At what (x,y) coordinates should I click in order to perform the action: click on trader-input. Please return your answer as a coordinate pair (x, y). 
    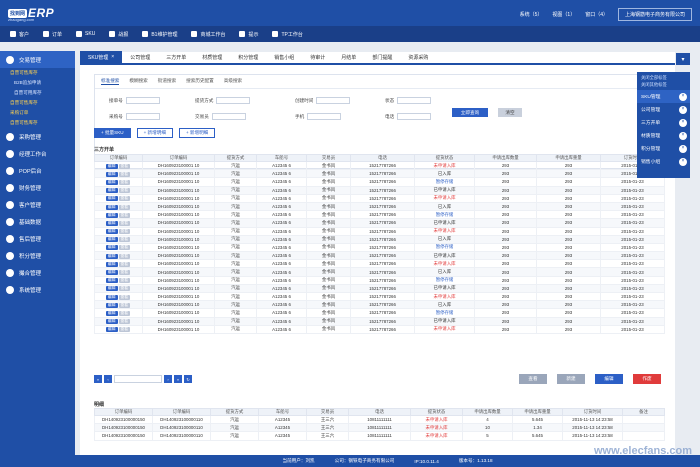
    Looking at the image, I should click on (228, 116).